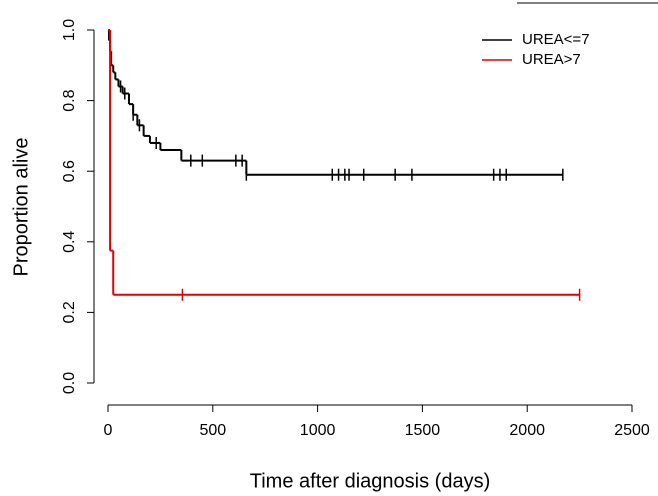 This screenshot has height=496, width=658. Describe the element at coordinates (556, 39) in the screenshot. I see `legend-label: UREA<=7` at that location.